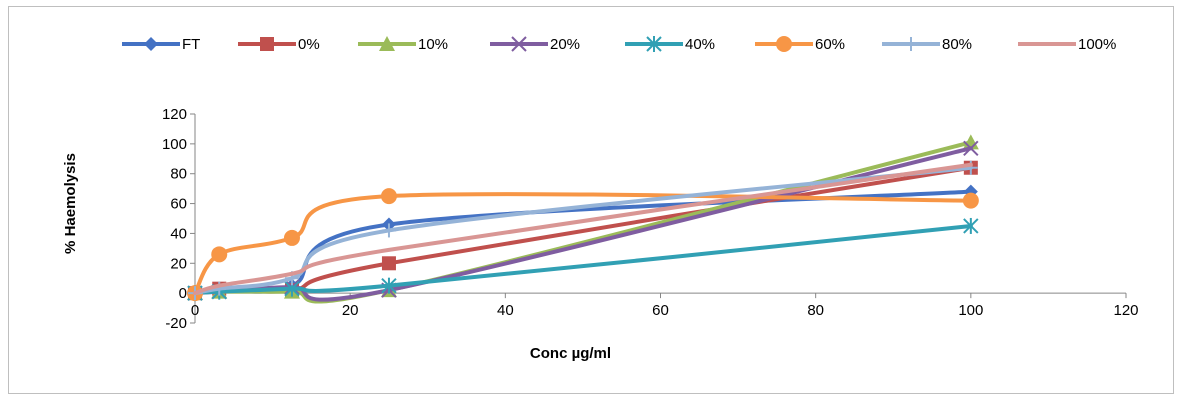  Describe the element at coordinates (505, 310) in the screenshot. I see `x-tick-label: 40` at that location.